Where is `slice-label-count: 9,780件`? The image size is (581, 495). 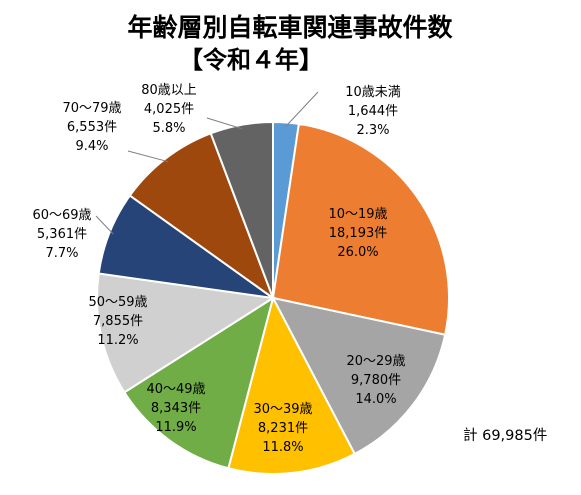 slice-label-count: 9,780件 is located at coordinates (376, 380).